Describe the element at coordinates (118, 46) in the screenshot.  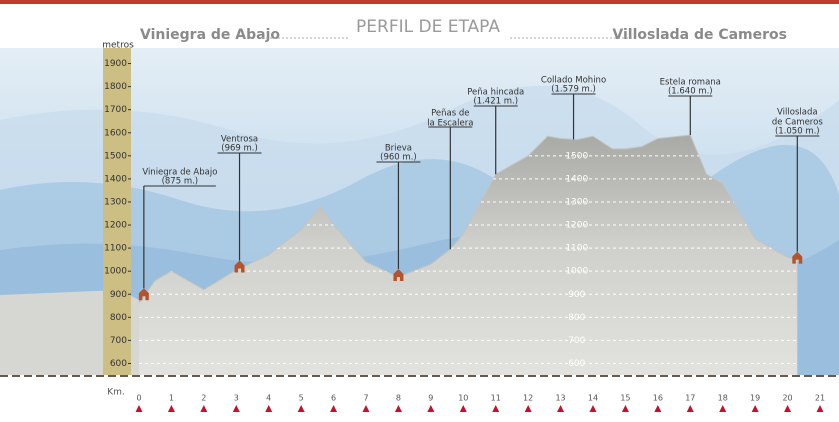
I see `y-axis-label: metros` at that location.